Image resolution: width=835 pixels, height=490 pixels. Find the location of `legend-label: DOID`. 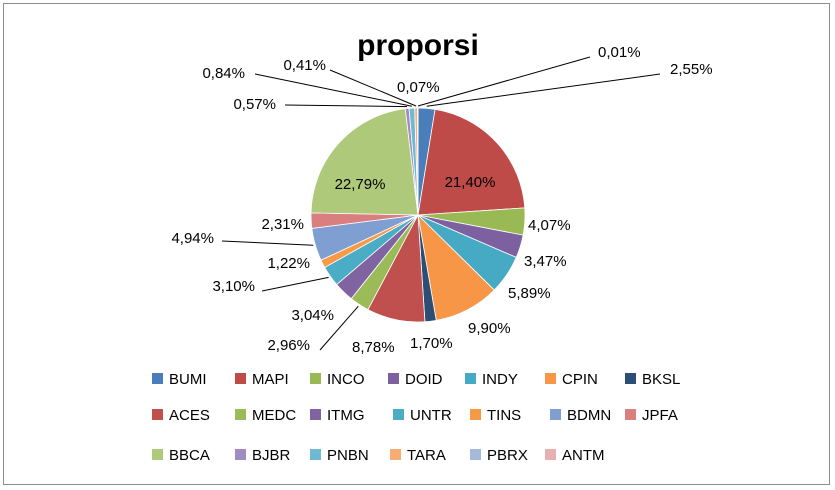

legend-label: DOID is located at coordinates (424, 379).